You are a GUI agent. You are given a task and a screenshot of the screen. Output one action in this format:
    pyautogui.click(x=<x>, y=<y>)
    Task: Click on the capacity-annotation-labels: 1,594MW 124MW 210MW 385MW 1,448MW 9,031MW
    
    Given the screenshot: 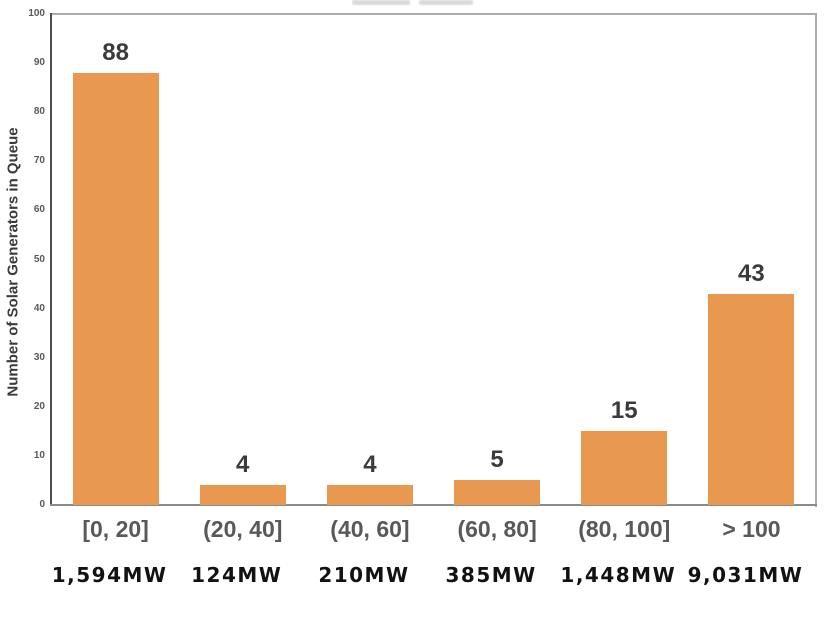 What is the action you would take?
    pyautogui.click(x=427, y=575)
    